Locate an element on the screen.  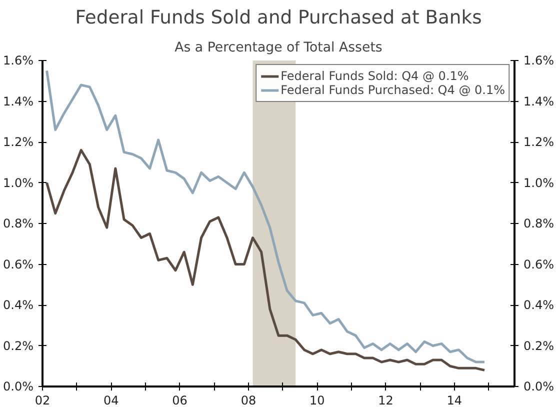
y-tick-label: 0.6% is located at coordinates (18, 264).